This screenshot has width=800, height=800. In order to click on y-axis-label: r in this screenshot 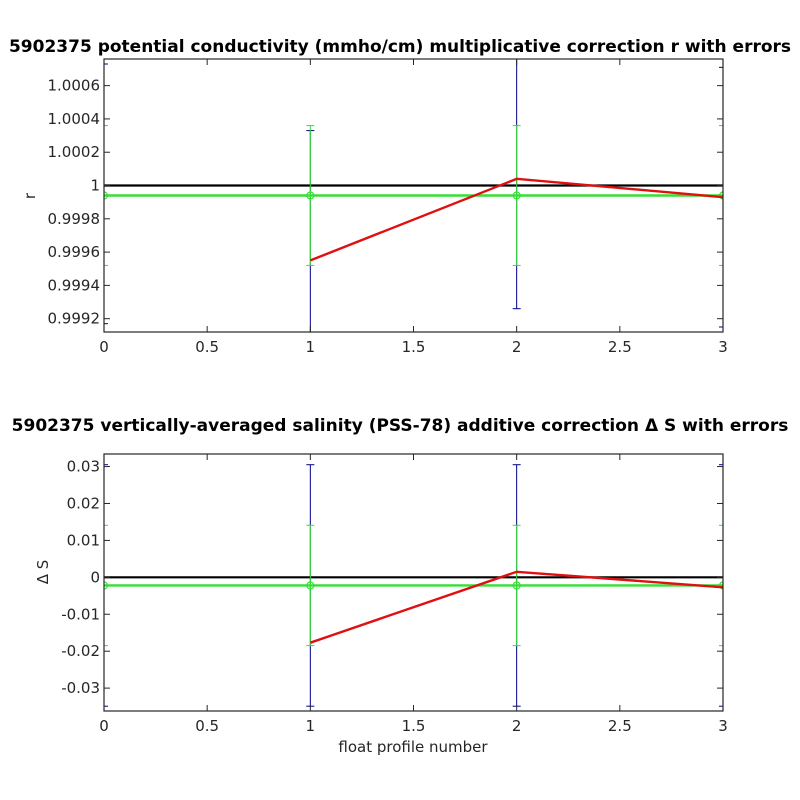, I will do `click(30, 195)`.